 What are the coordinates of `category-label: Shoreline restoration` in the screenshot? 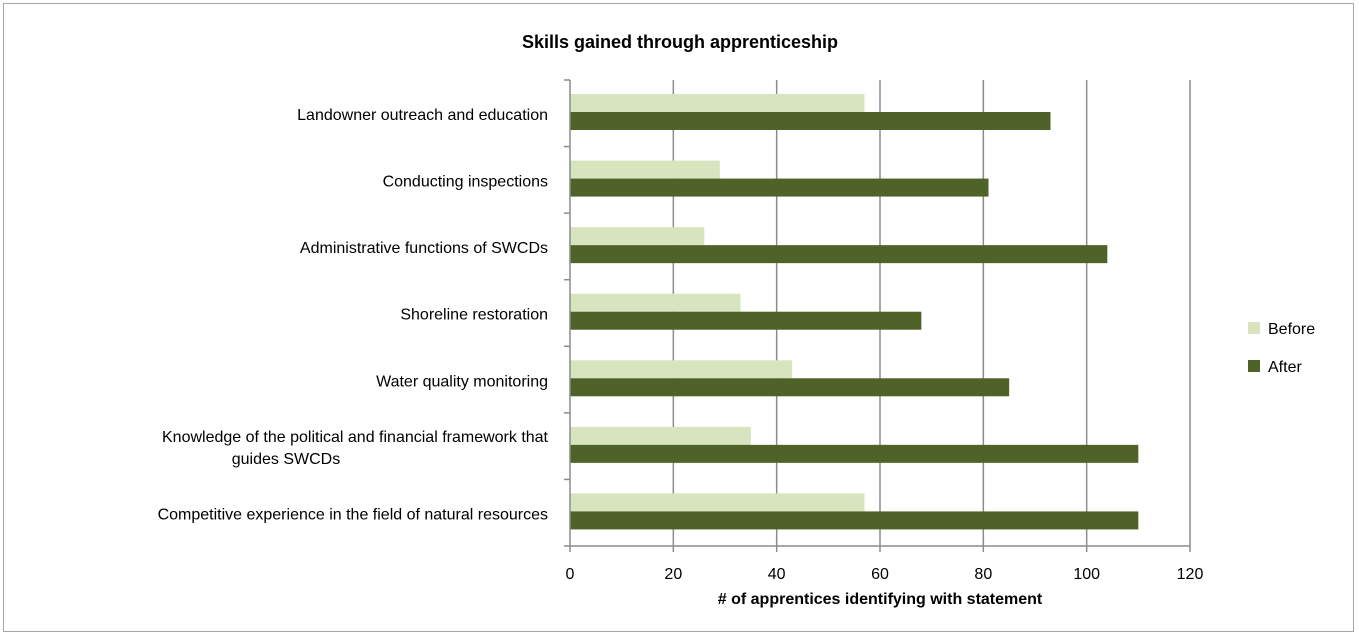 It's located at (474, 315).